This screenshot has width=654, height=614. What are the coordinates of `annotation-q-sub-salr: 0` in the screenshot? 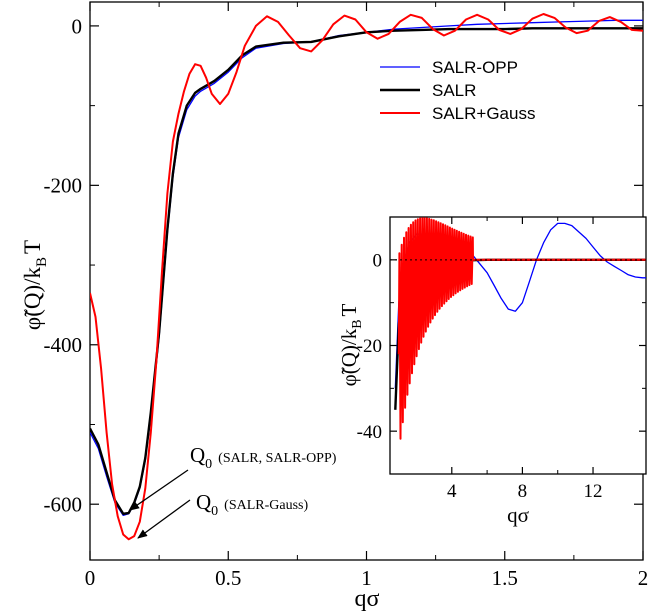 It's located at (208, 464).